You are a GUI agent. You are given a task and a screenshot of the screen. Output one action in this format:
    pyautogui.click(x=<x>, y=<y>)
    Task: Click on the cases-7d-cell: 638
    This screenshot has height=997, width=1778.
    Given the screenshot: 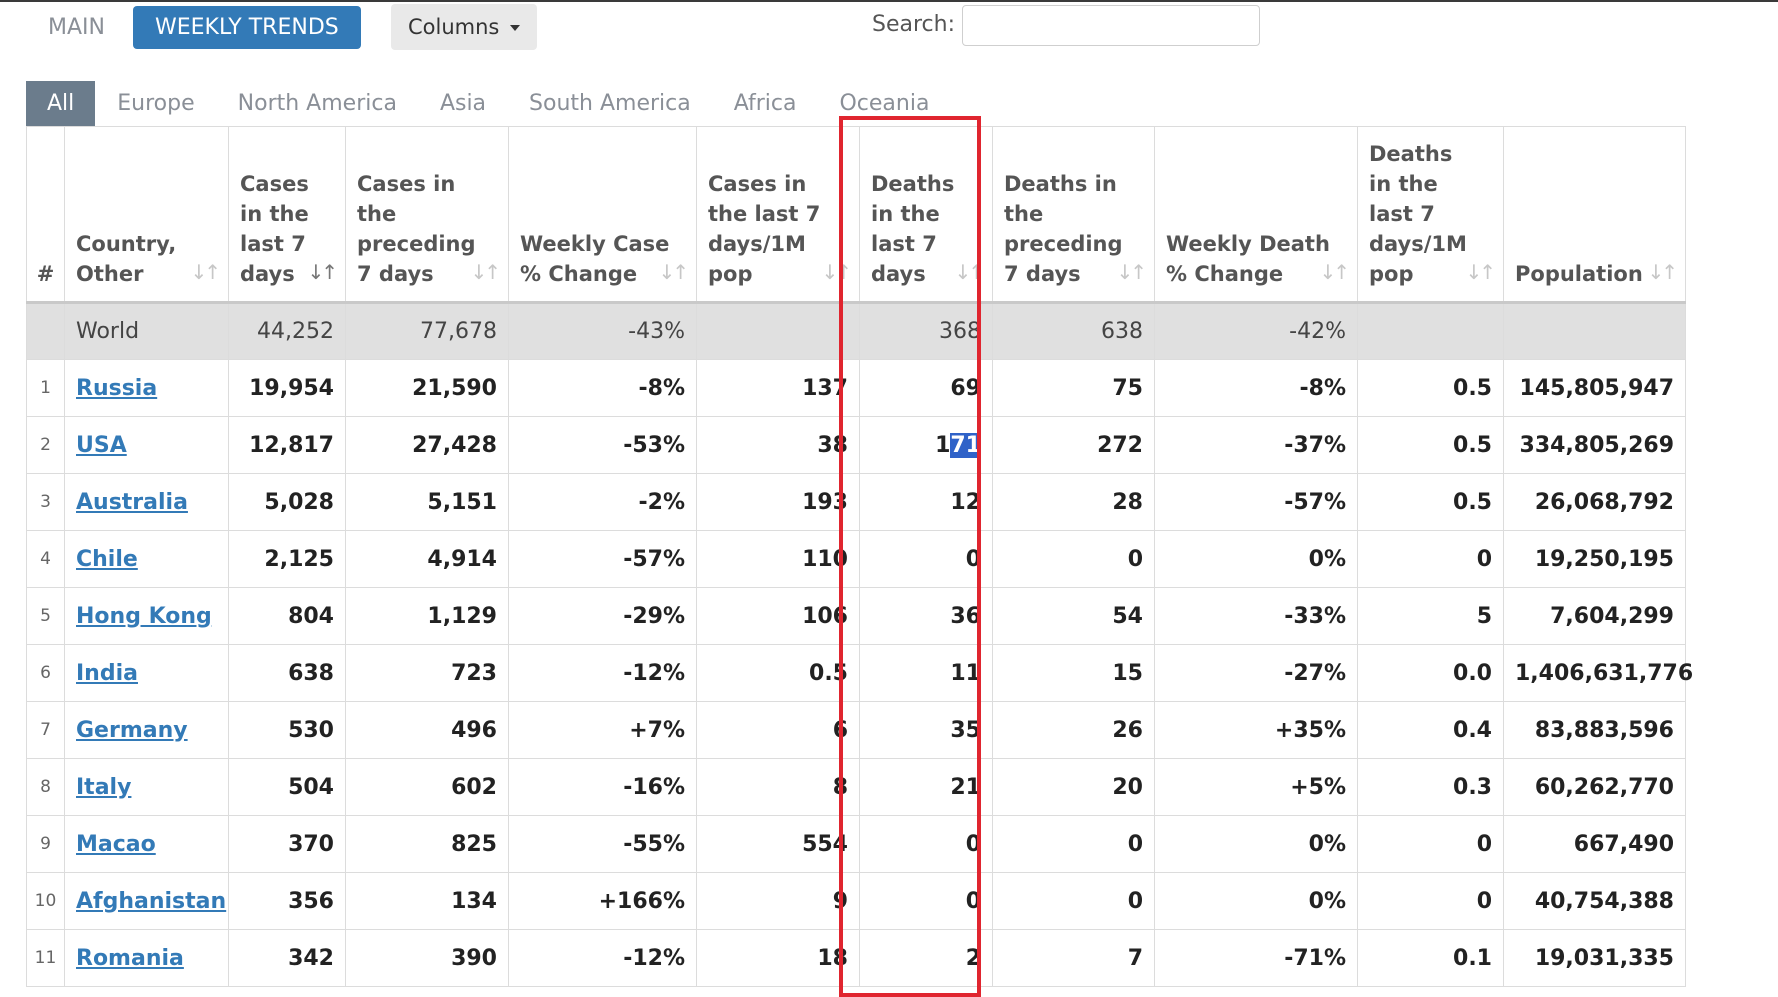 What is the action you would take?
    pyautogui.click(x=287, y=673)
    